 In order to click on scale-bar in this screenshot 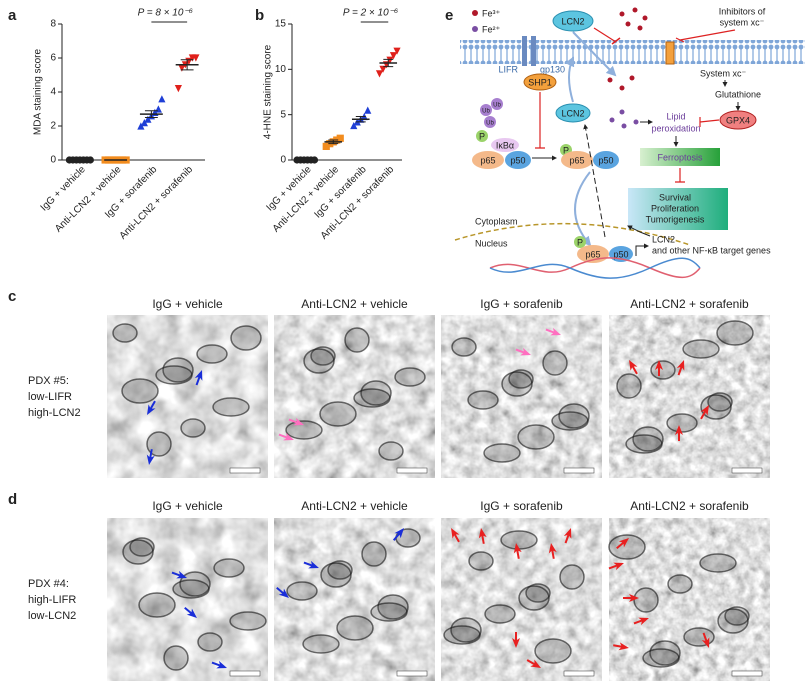, I will do `click(579, 470)`.